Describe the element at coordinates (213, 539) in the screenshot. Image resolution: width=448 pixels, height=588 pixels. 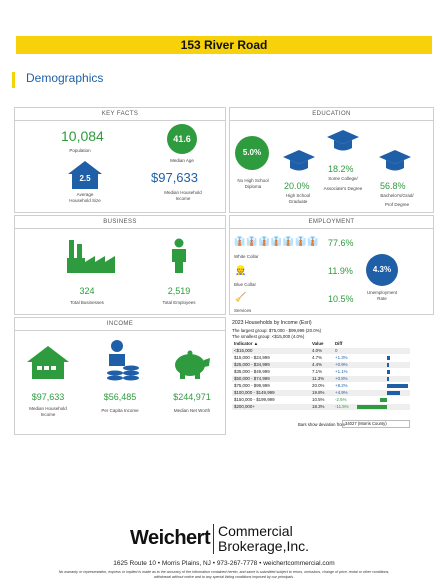
I see `logo-divider` at that location.